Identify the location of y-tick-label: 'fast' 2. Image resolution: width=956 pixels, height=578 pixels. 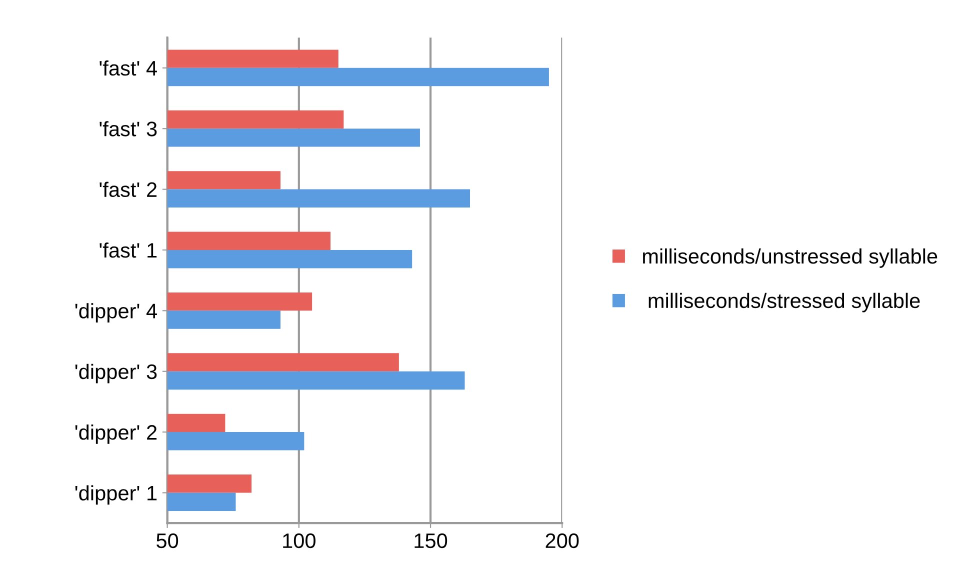
(128, 190).